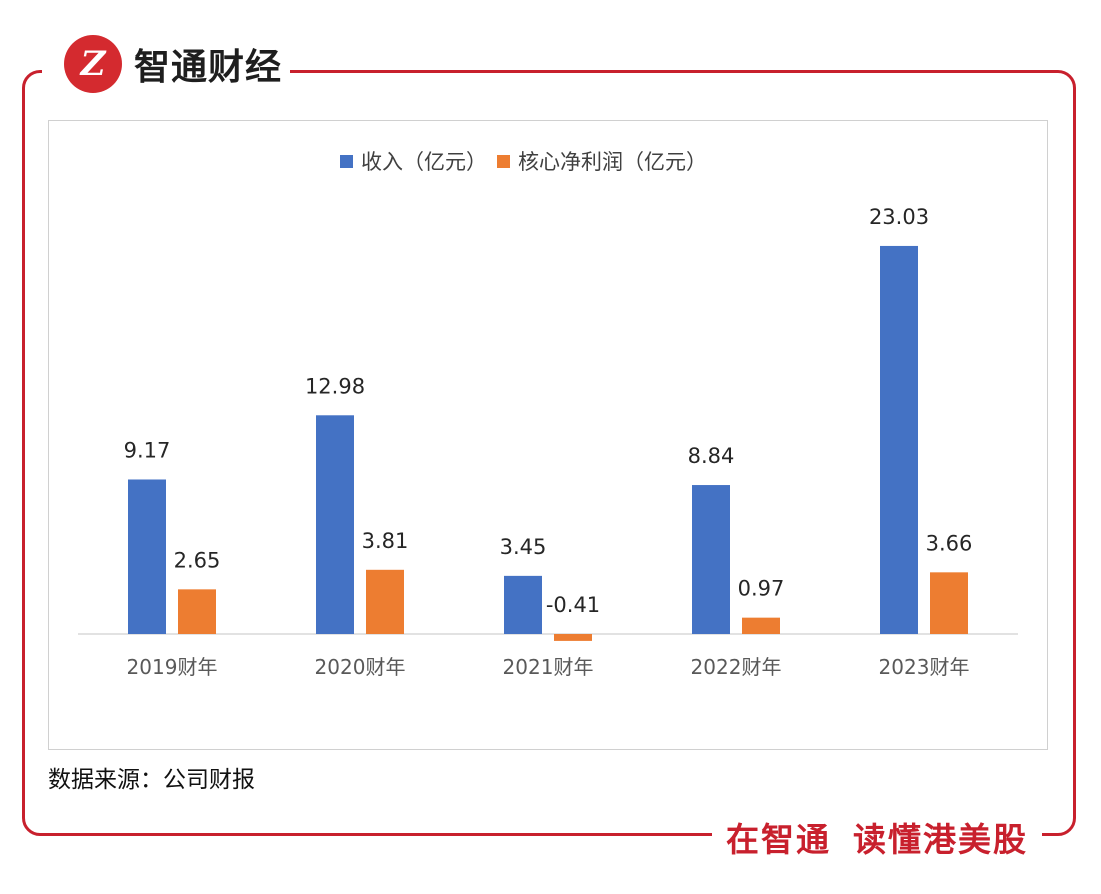  I want to click on logo-text: 智通财经, so click(208, 67).